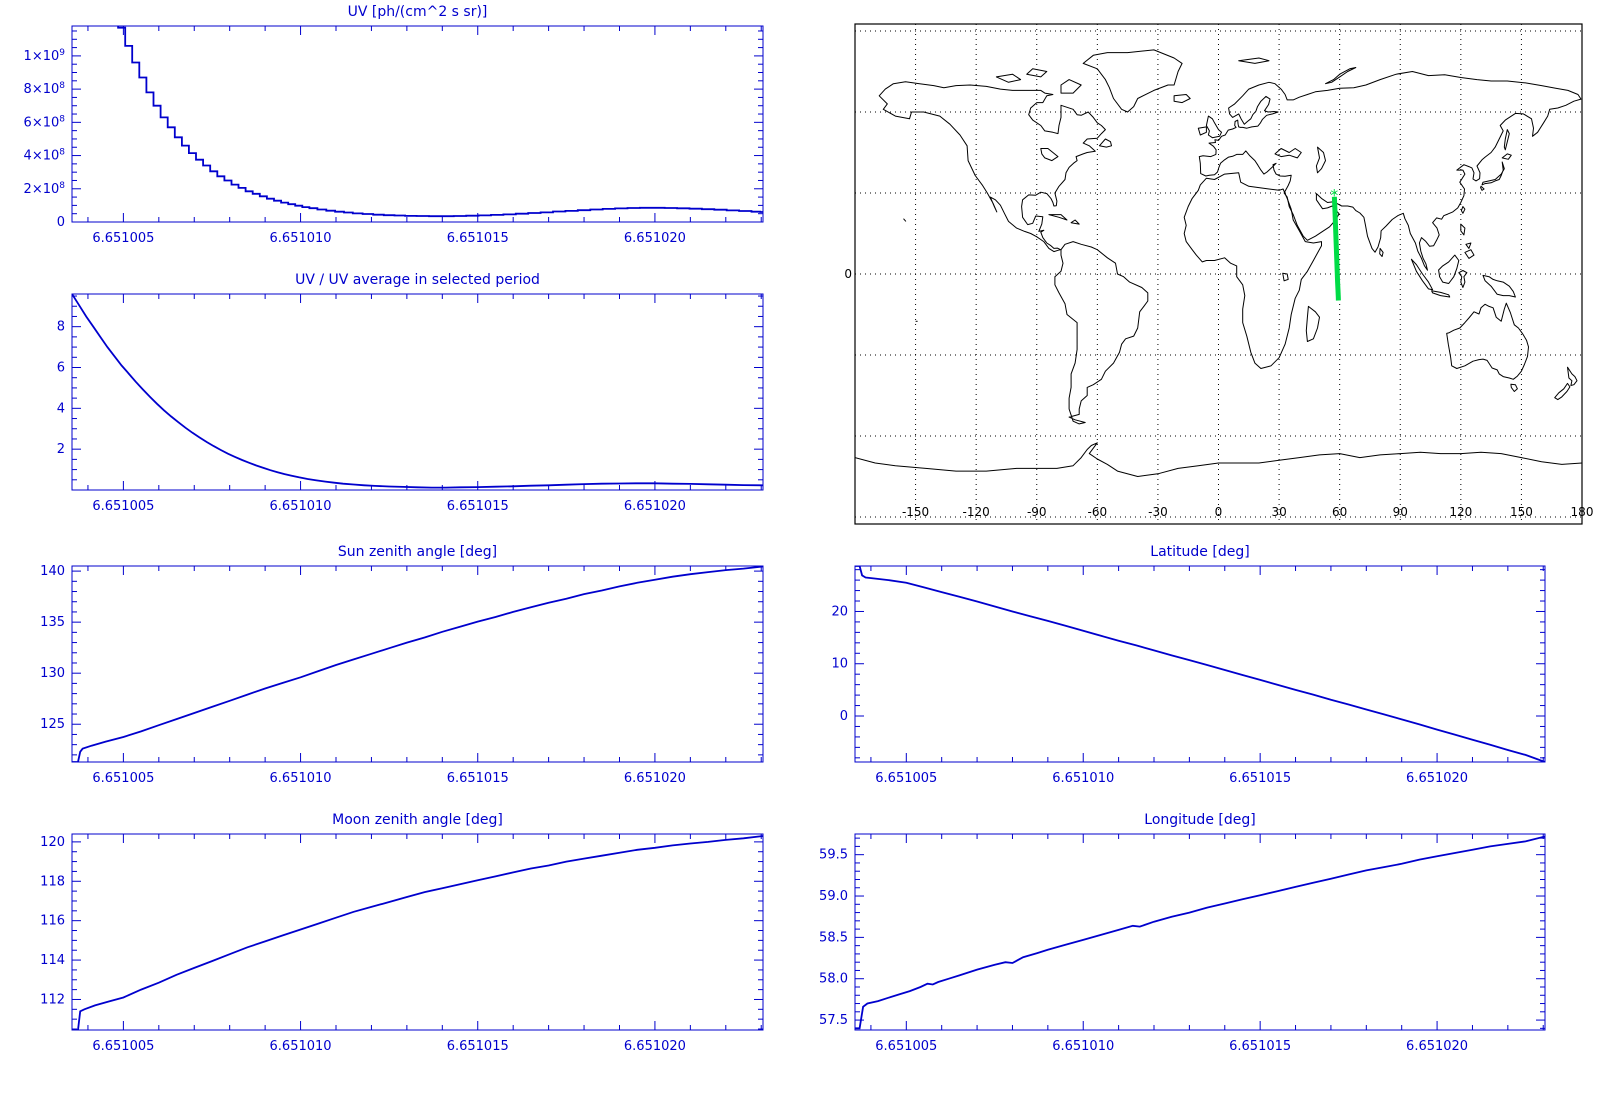 The width and height of the screenshot is (1600, 1100). Describe the element at coordinates (1336, 248) in the screenshot. I see `ground-track` at that location.